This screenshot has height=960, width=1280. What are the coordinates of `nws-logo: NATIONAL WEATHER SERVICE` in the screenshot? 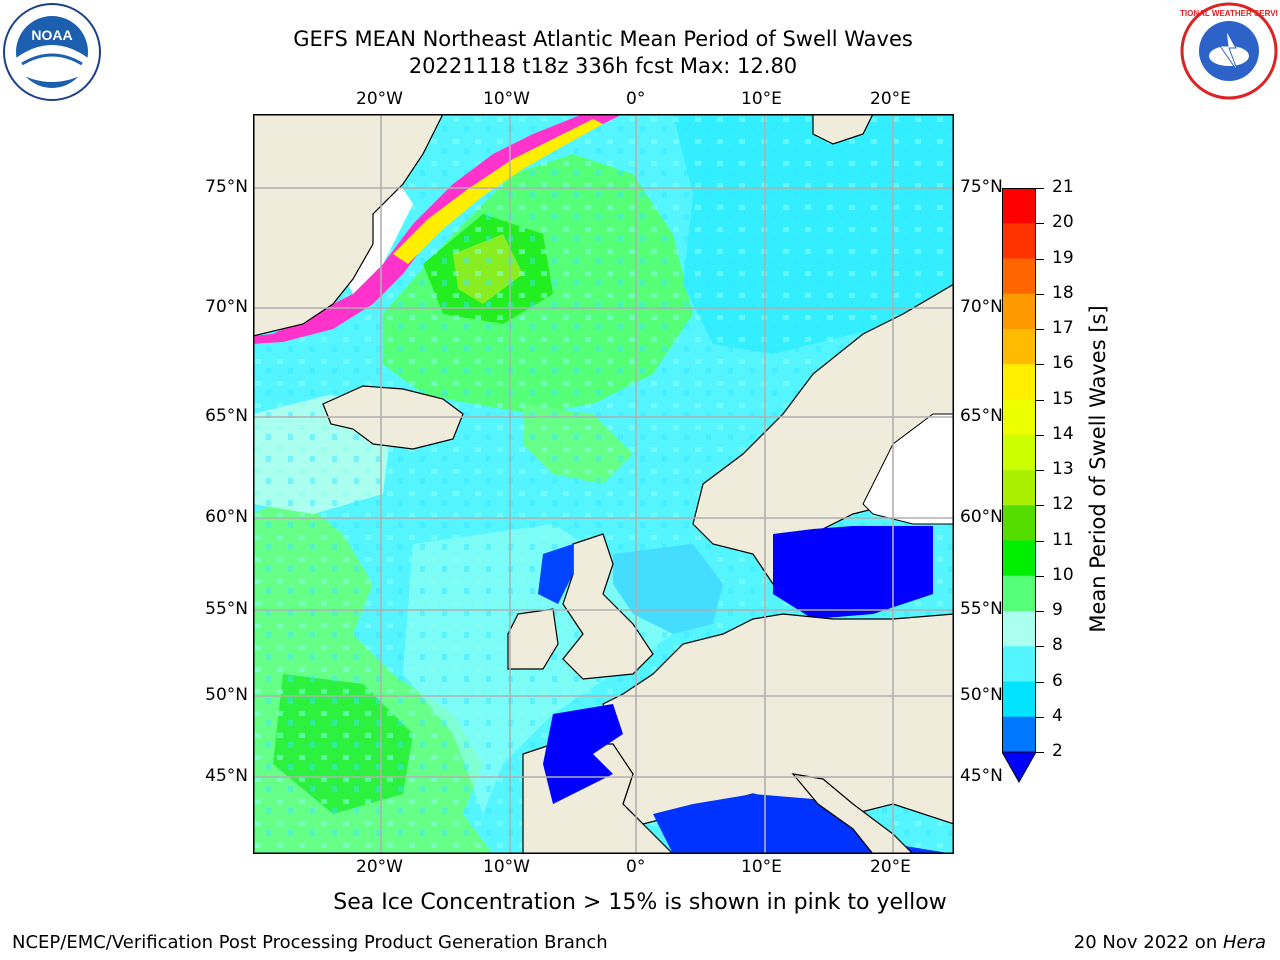 It's located at (1224, 51).